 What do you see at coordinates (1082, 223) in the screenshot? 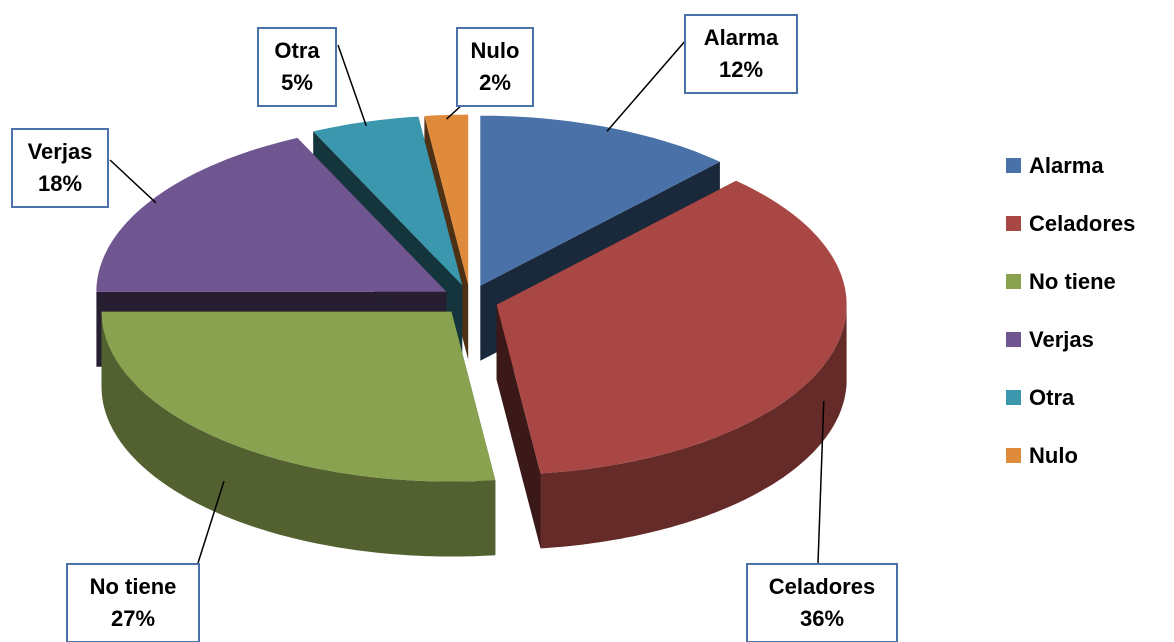
I see `legend-label: Celadores` at bounding box center [1082, 223].